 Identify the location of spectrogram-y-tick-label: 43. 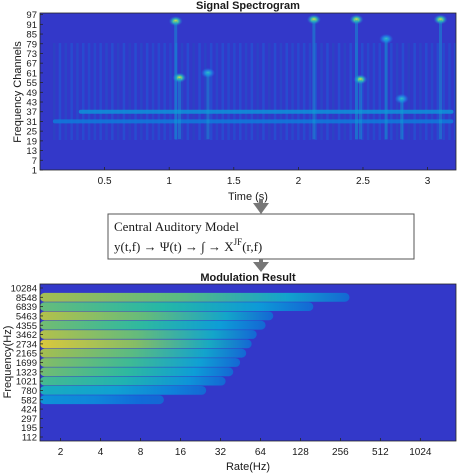
(31, 103).